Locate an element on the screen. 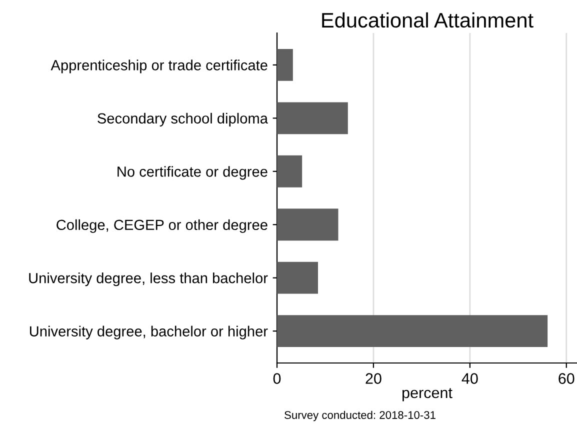 This screenshot has width=577, height=429. x-tick-label: 40 is located at coordinates (470, 378).